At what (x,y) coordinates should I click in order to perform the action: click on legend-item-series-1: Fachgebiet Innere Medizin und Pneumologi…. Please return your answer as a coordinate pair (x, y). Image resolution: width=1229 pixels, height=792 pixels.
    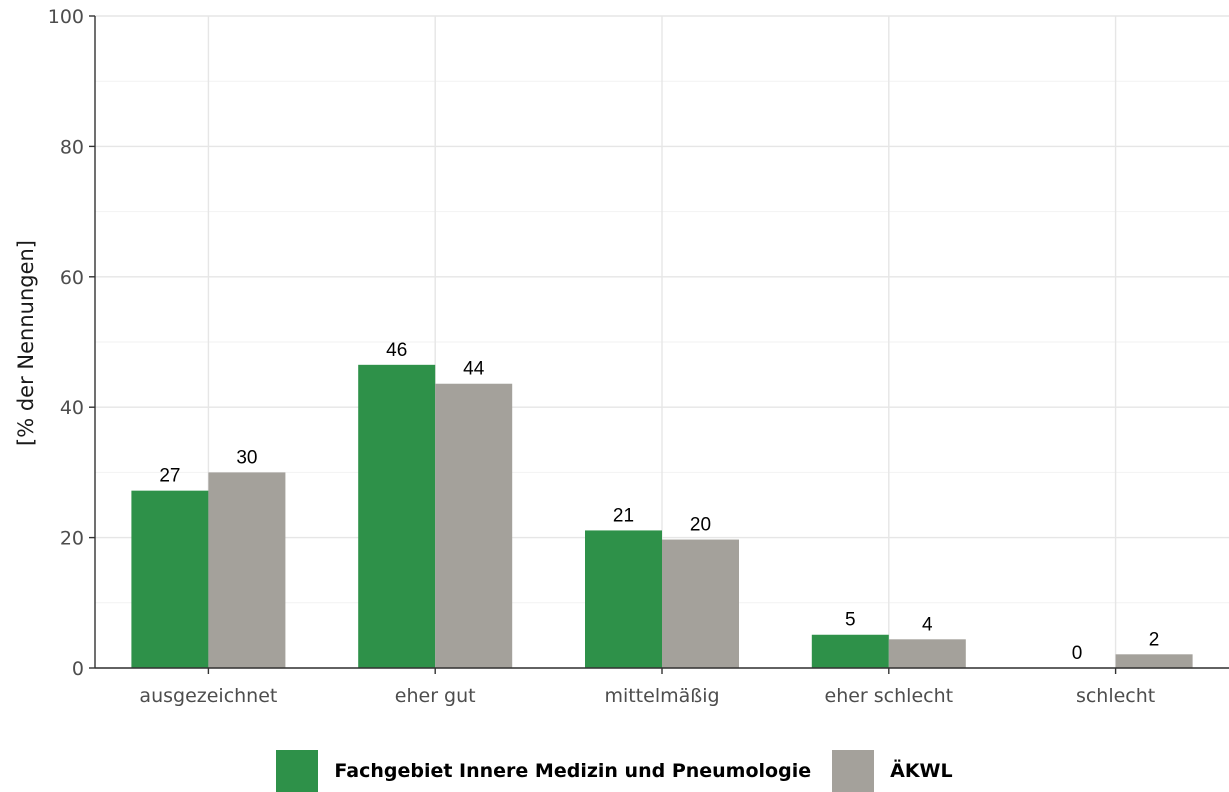
    Looking at the image, I should click on (543, 771).